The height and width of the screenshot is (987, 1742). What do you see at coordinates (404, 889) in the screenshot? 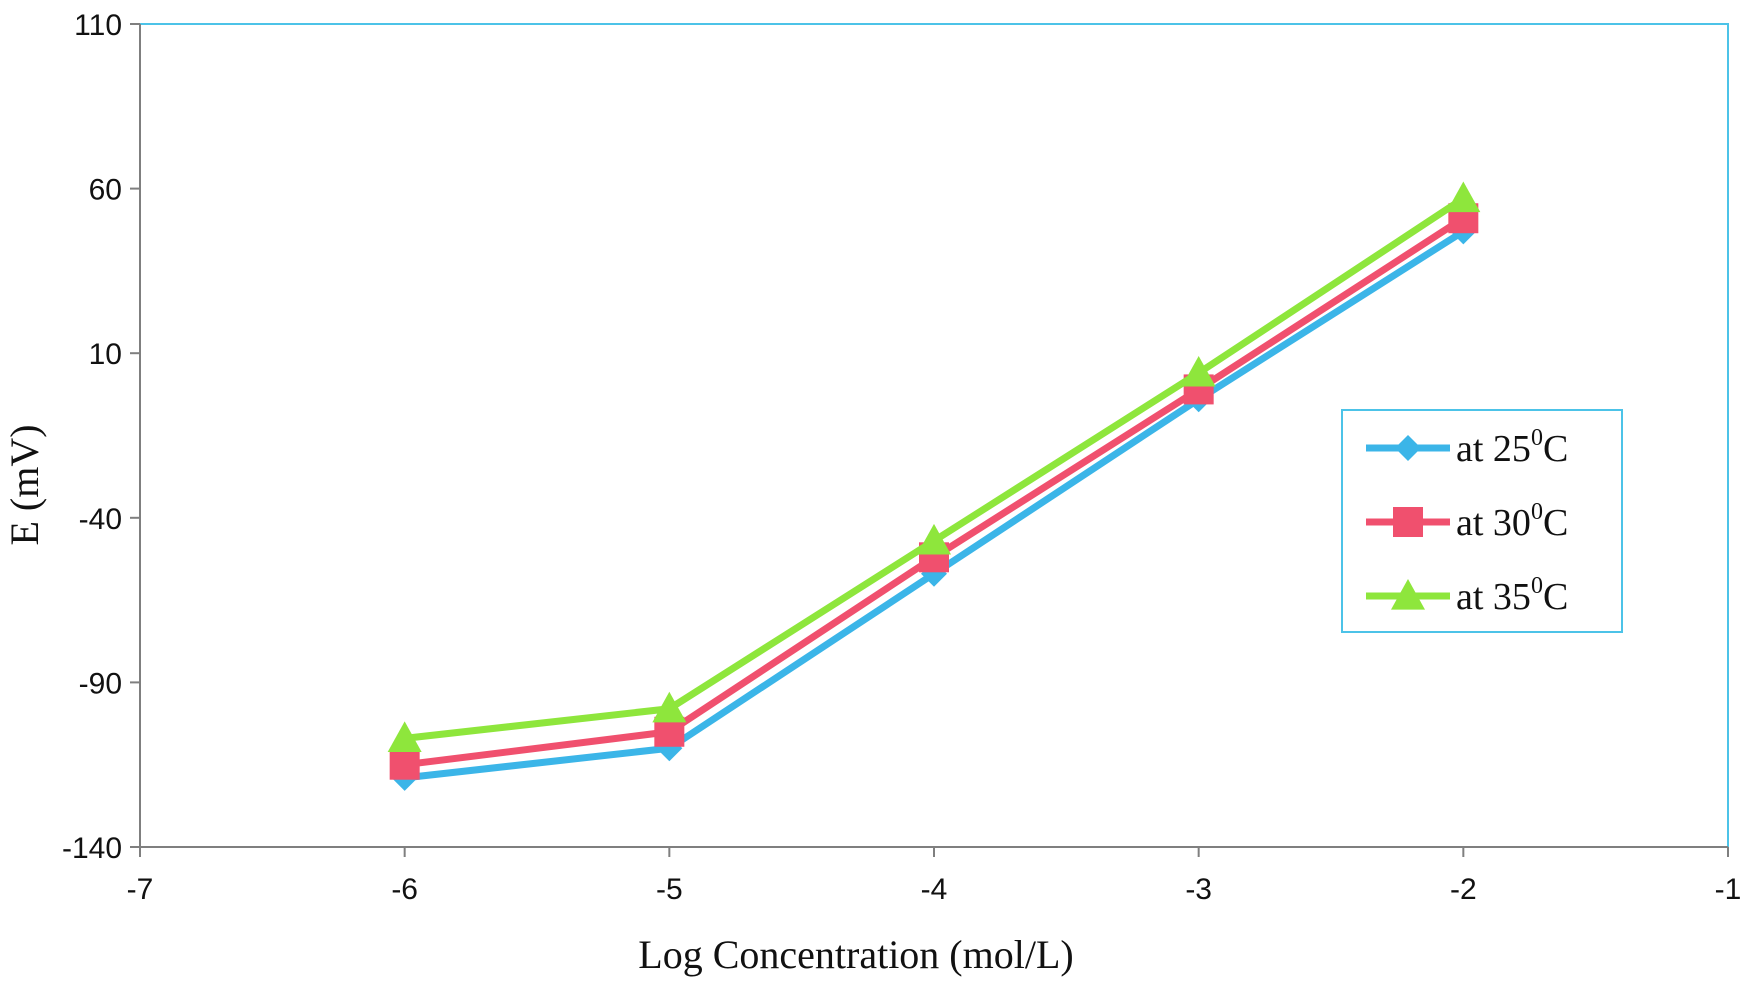
I see `x-tick-label: -6` at bounding box center [404, 889].